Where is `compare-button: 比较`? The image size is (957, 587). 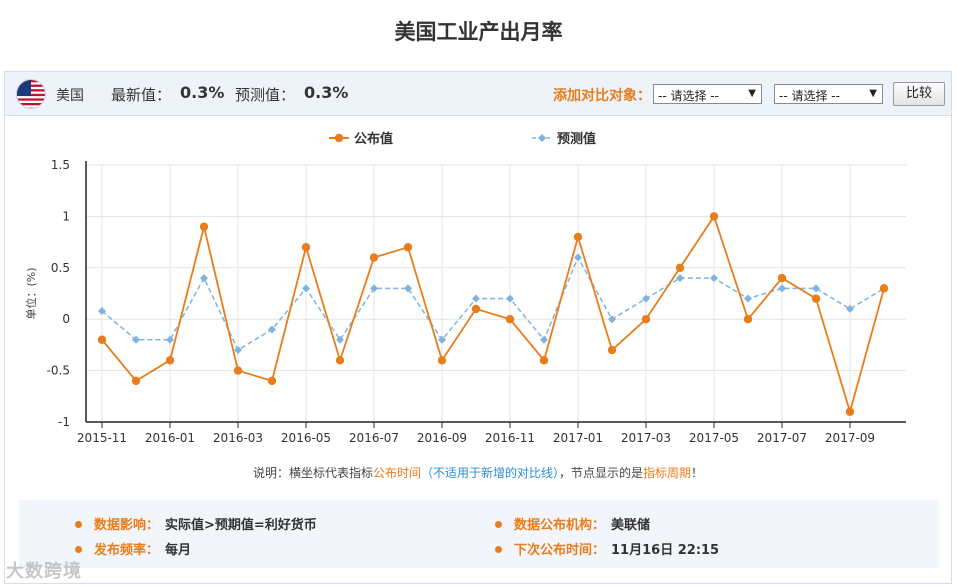
compare-button: 比较 is located at coordinates (919, 94).